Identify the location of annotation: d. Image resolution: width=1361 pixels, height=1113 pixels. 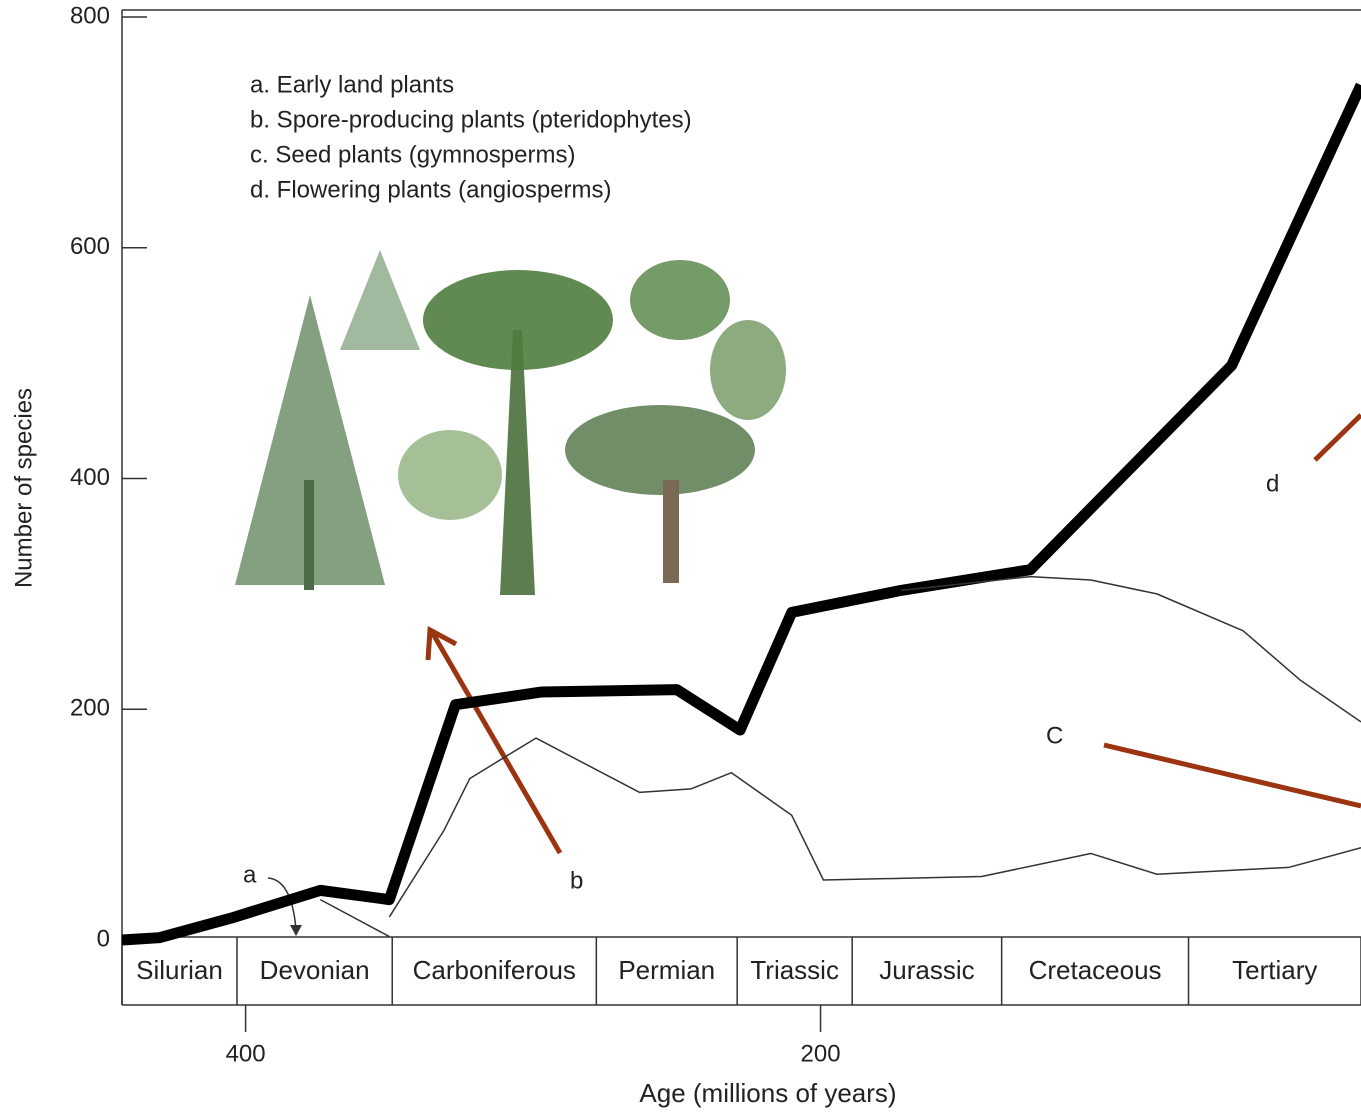
(1272, 483).